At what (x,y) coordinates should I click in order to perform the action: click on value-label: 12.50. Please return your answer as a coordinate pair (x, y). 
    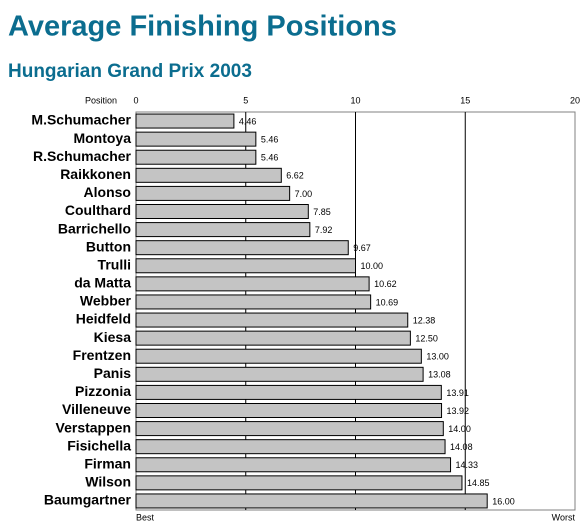
    Looking at the image, I should click on (426, 339).